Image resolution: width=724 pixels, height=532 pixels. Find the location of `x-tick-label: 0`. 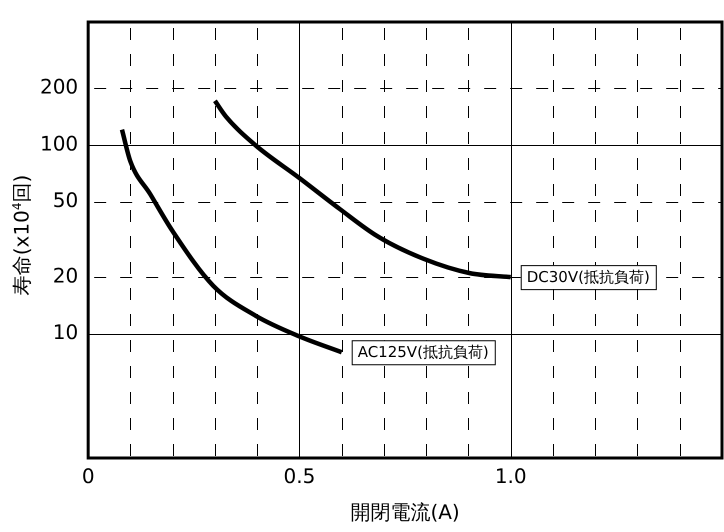

x-tick-label: 0 is located at coordinates (88, 476).